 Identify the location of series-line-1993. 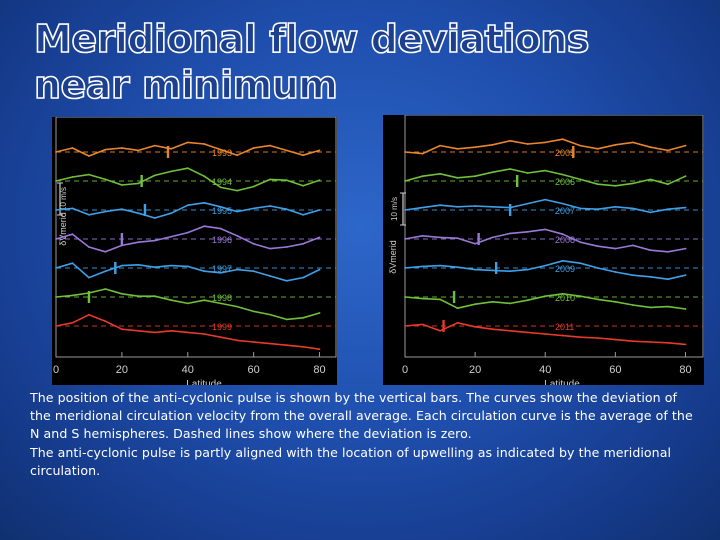
(187, 149).